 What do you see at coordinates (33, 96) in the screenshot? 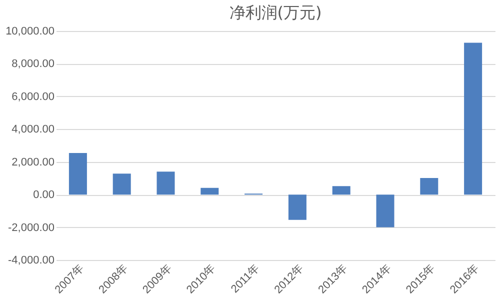
I see `y-tick-label: 6,000.00` at bounding box center [33, 96].